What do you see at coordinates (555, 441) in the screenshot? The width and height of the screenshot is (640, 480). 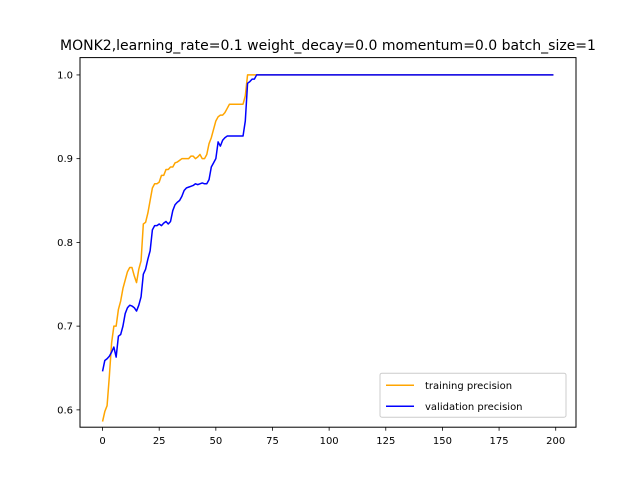 I see `x-tick-label: 200` at bounding box center [555, 441].